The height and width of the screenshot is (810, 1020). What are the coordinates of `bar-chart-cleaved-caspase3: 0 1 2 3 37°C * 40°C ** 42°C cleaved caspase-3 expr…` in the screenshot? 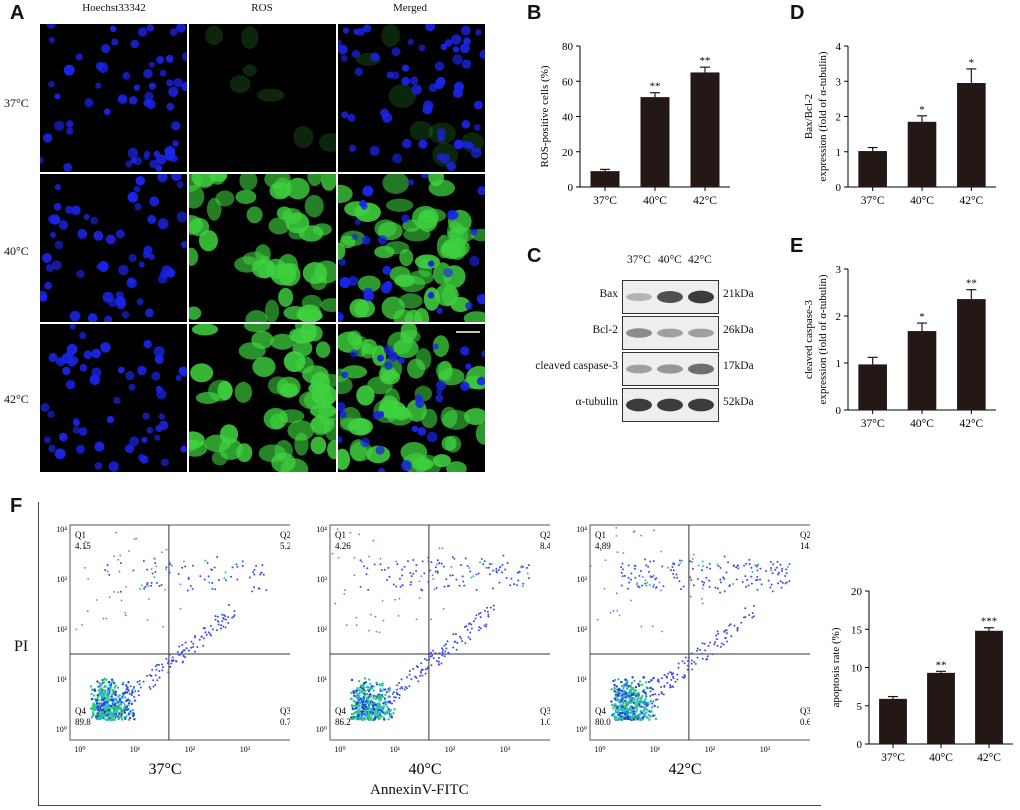 It's located at (899, 347).